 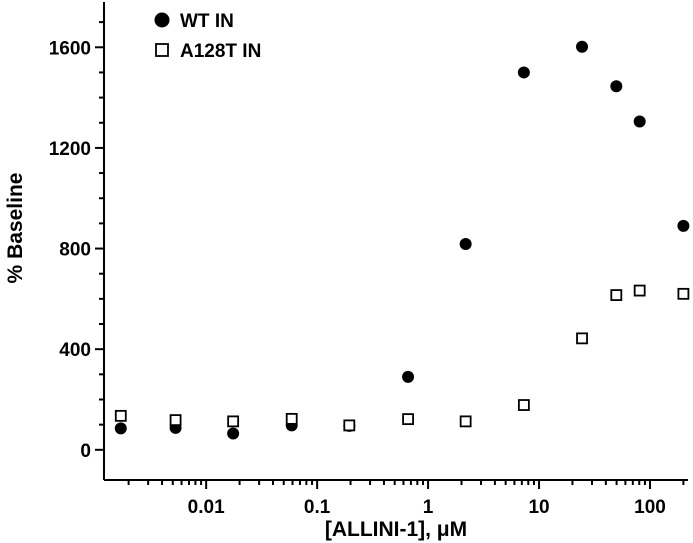 I want to click on x-tick-label: 100, so click(x=650, y=507).